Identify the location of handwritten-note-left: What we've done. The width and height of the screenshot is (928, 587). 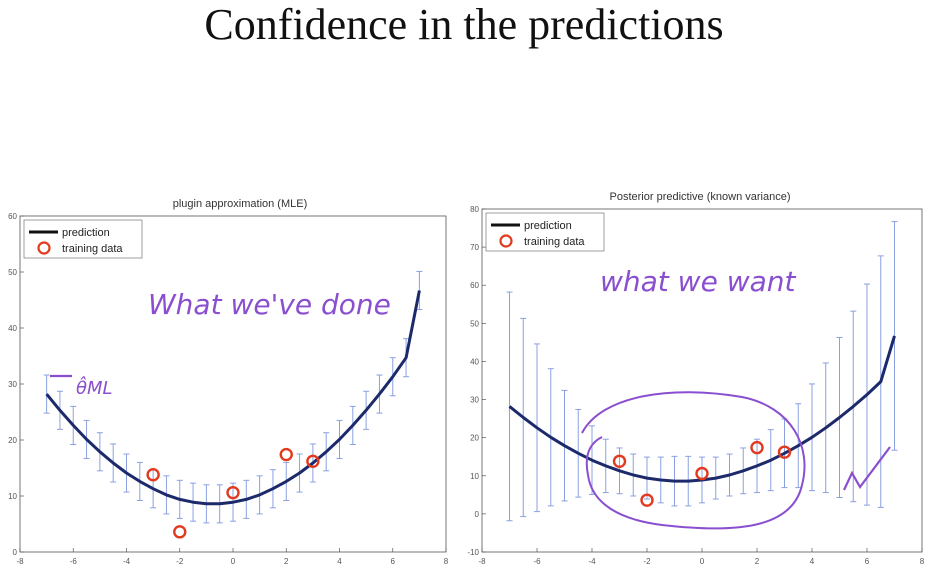
(269, 304).